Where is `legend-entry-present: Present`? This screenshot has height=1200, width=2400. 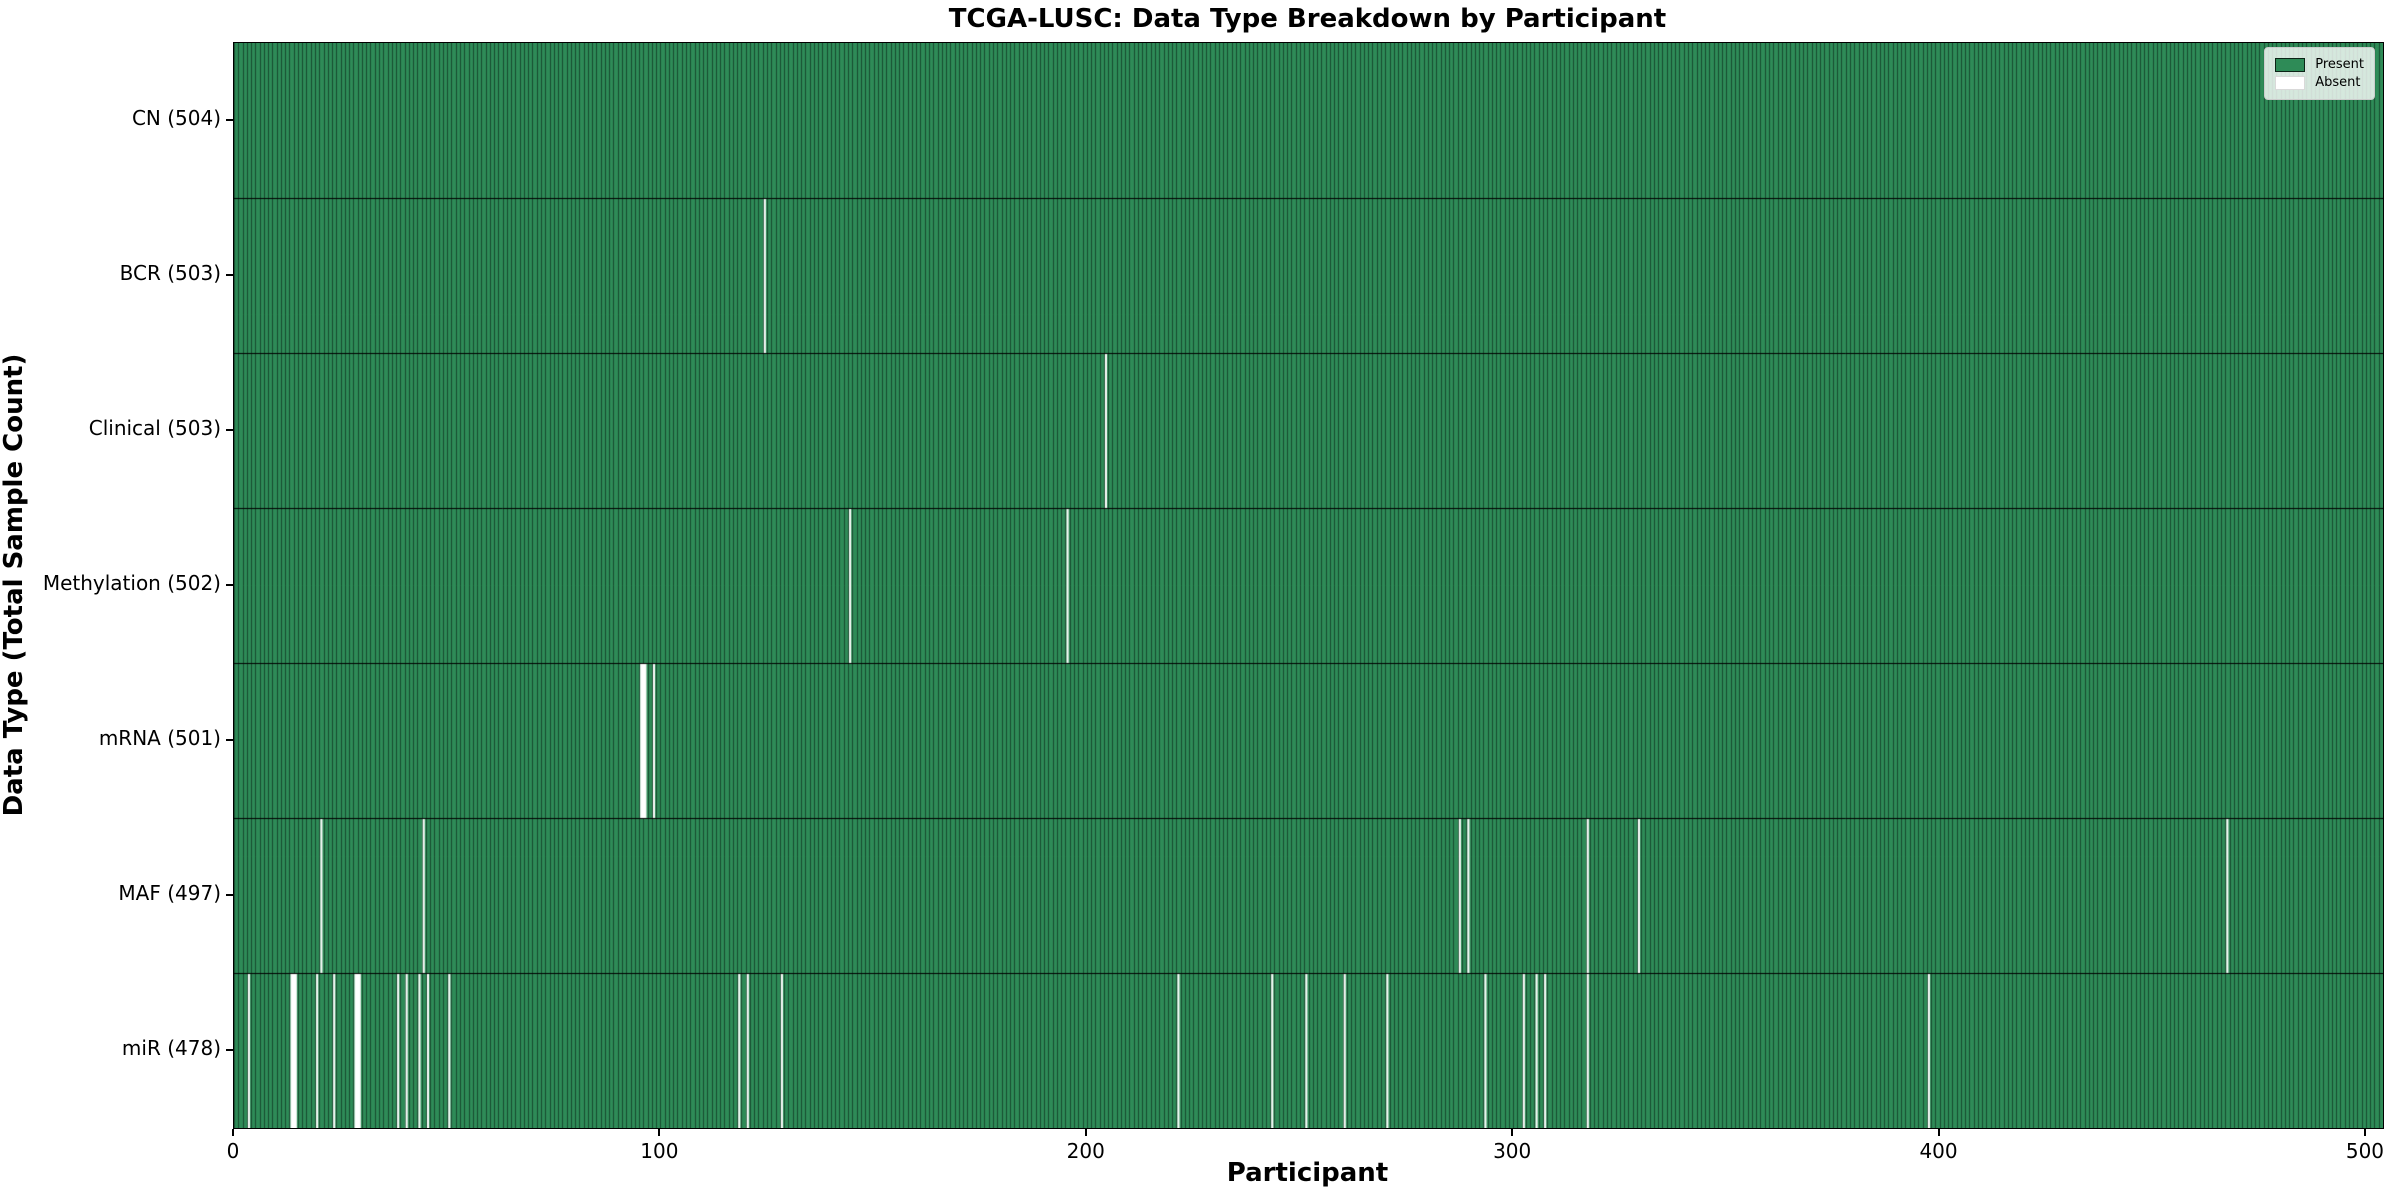 legend-entry-present: Present is located at coordinates (2319, 64).